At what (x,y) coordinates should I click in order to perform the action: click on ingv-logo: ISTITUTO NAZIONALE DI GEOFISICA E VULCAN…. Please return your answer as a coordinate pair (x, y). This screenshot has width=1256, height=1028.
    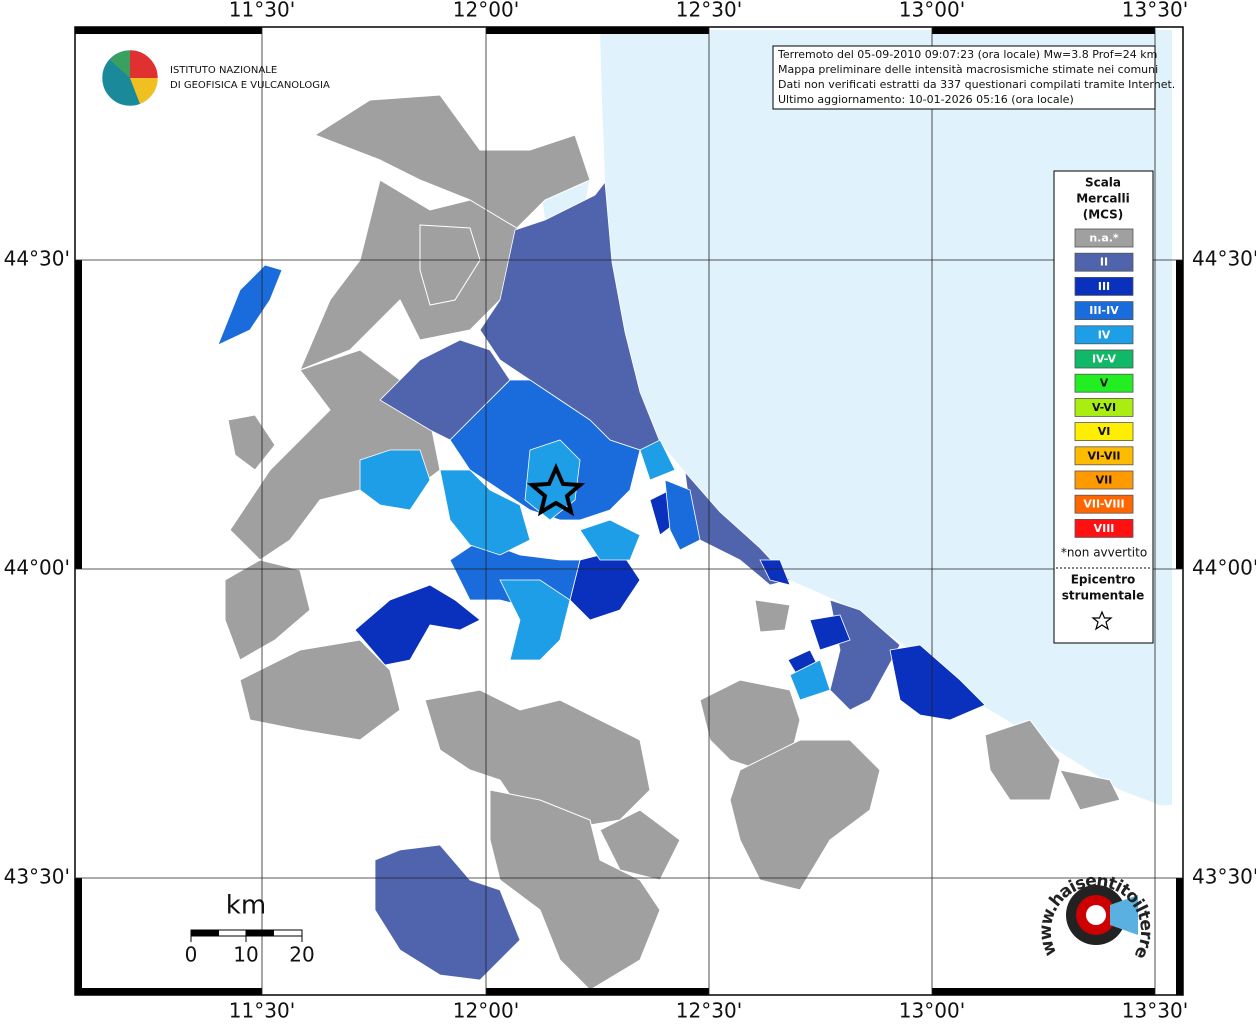
    Looking at the image, I should click on (215, 78).